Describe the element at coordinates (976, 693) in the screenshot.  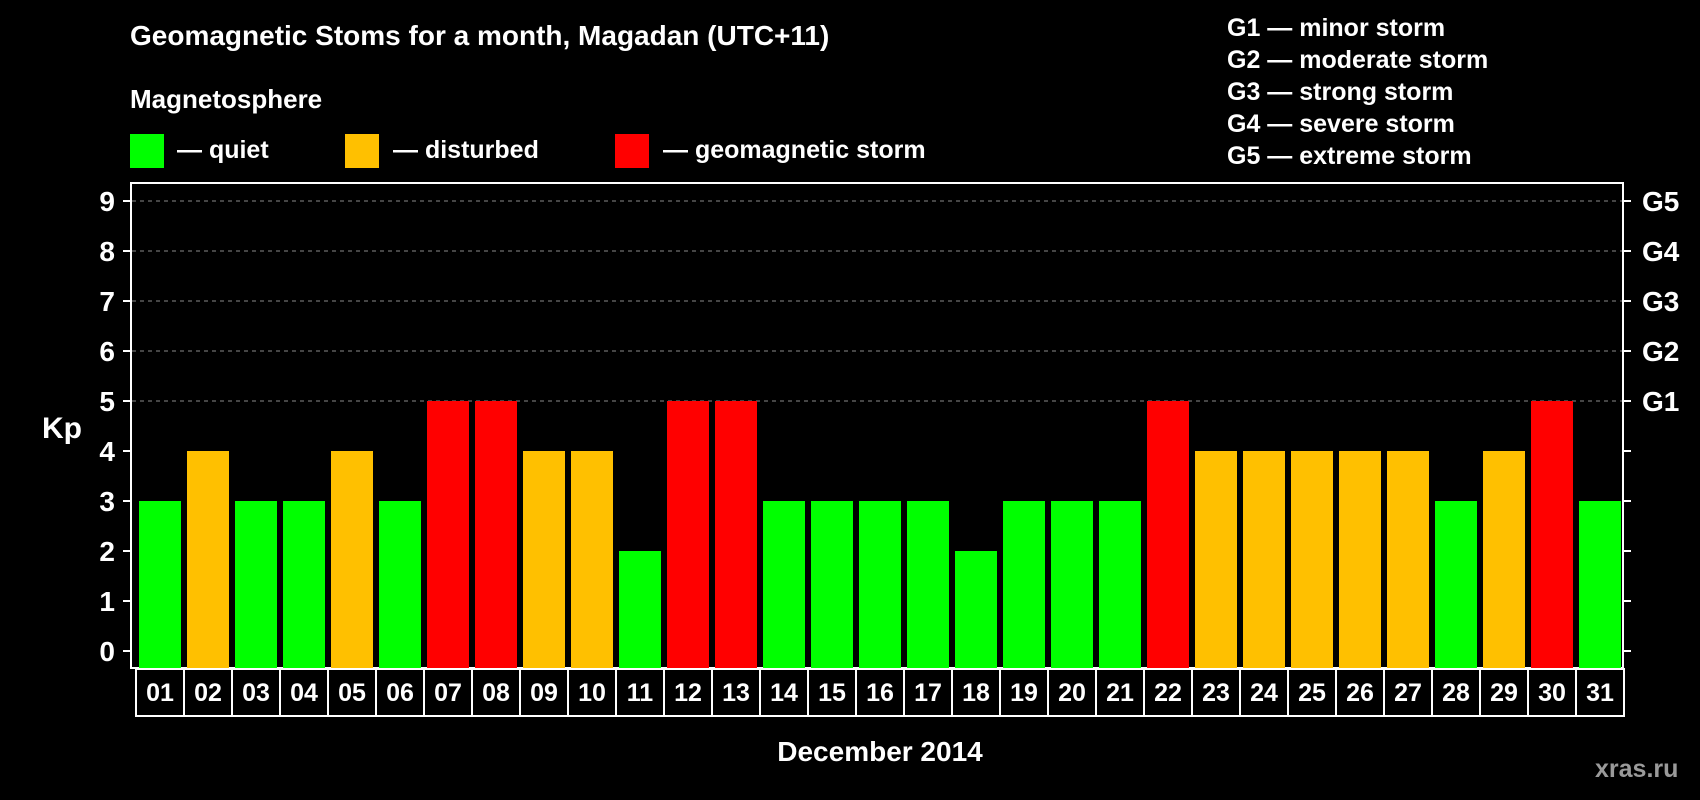
I see `x-tick-label-18: 18` at that location.